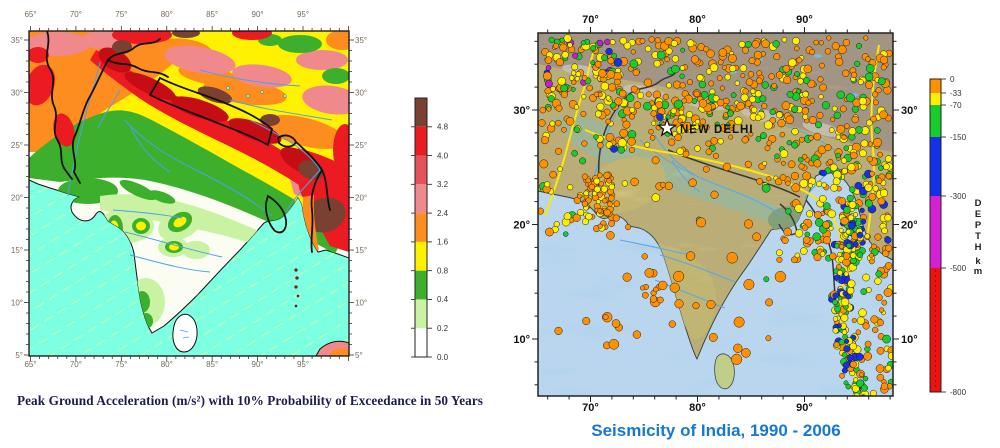 The image size is (1000, 448). What do you see at coordinates (443, 242) in the screenshot?
I see `svg-text: 1.6` at bounding box center [443, 242].